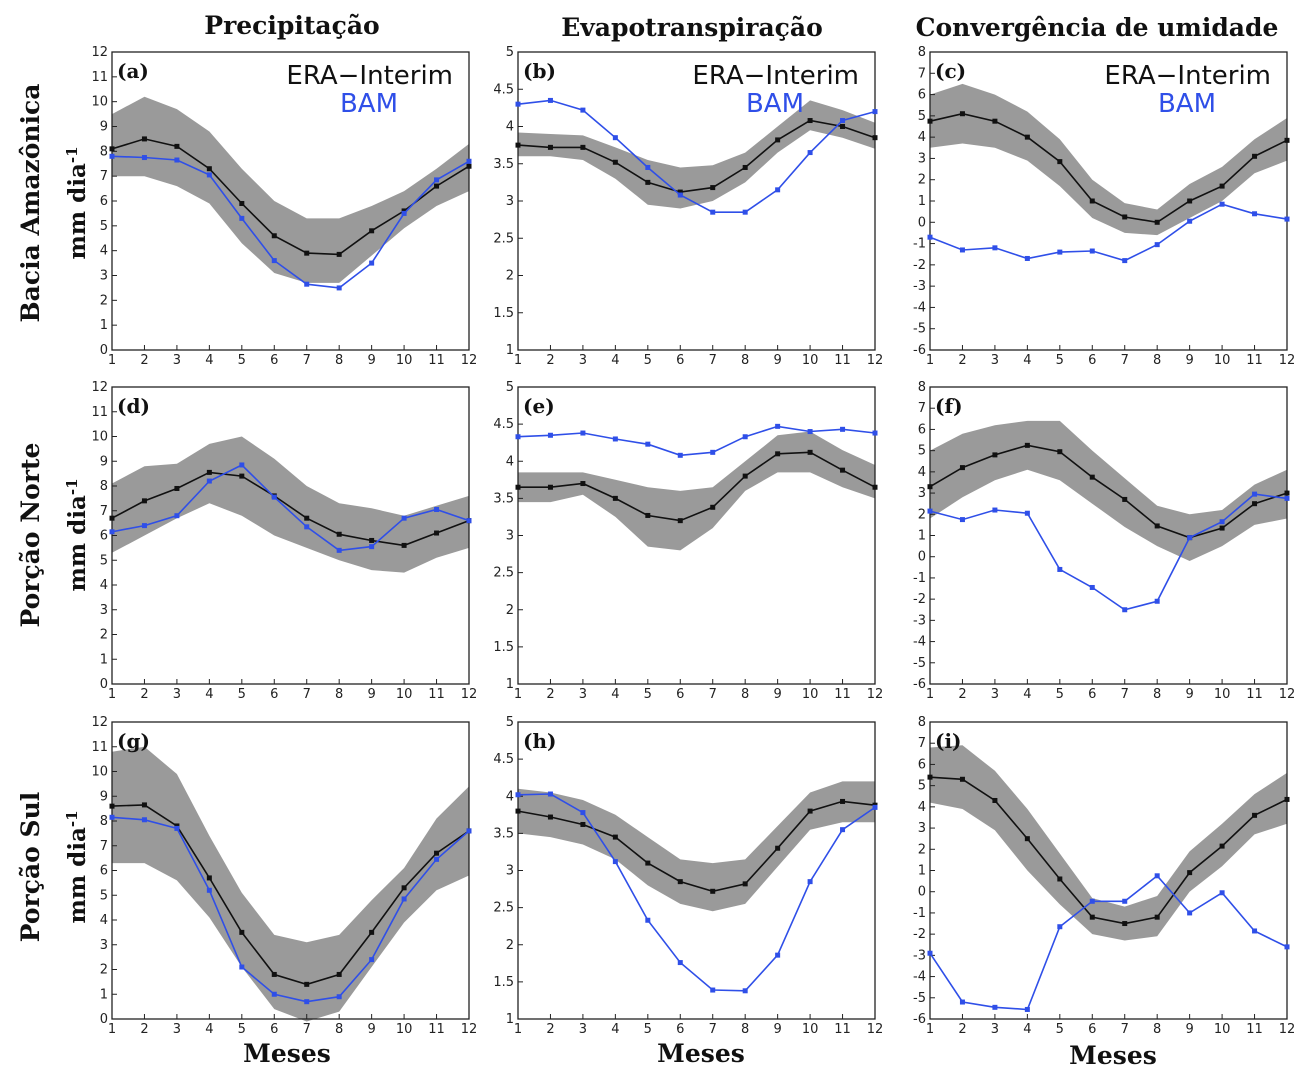  I want to click on y-tick-label: 11, so click(99, 412).